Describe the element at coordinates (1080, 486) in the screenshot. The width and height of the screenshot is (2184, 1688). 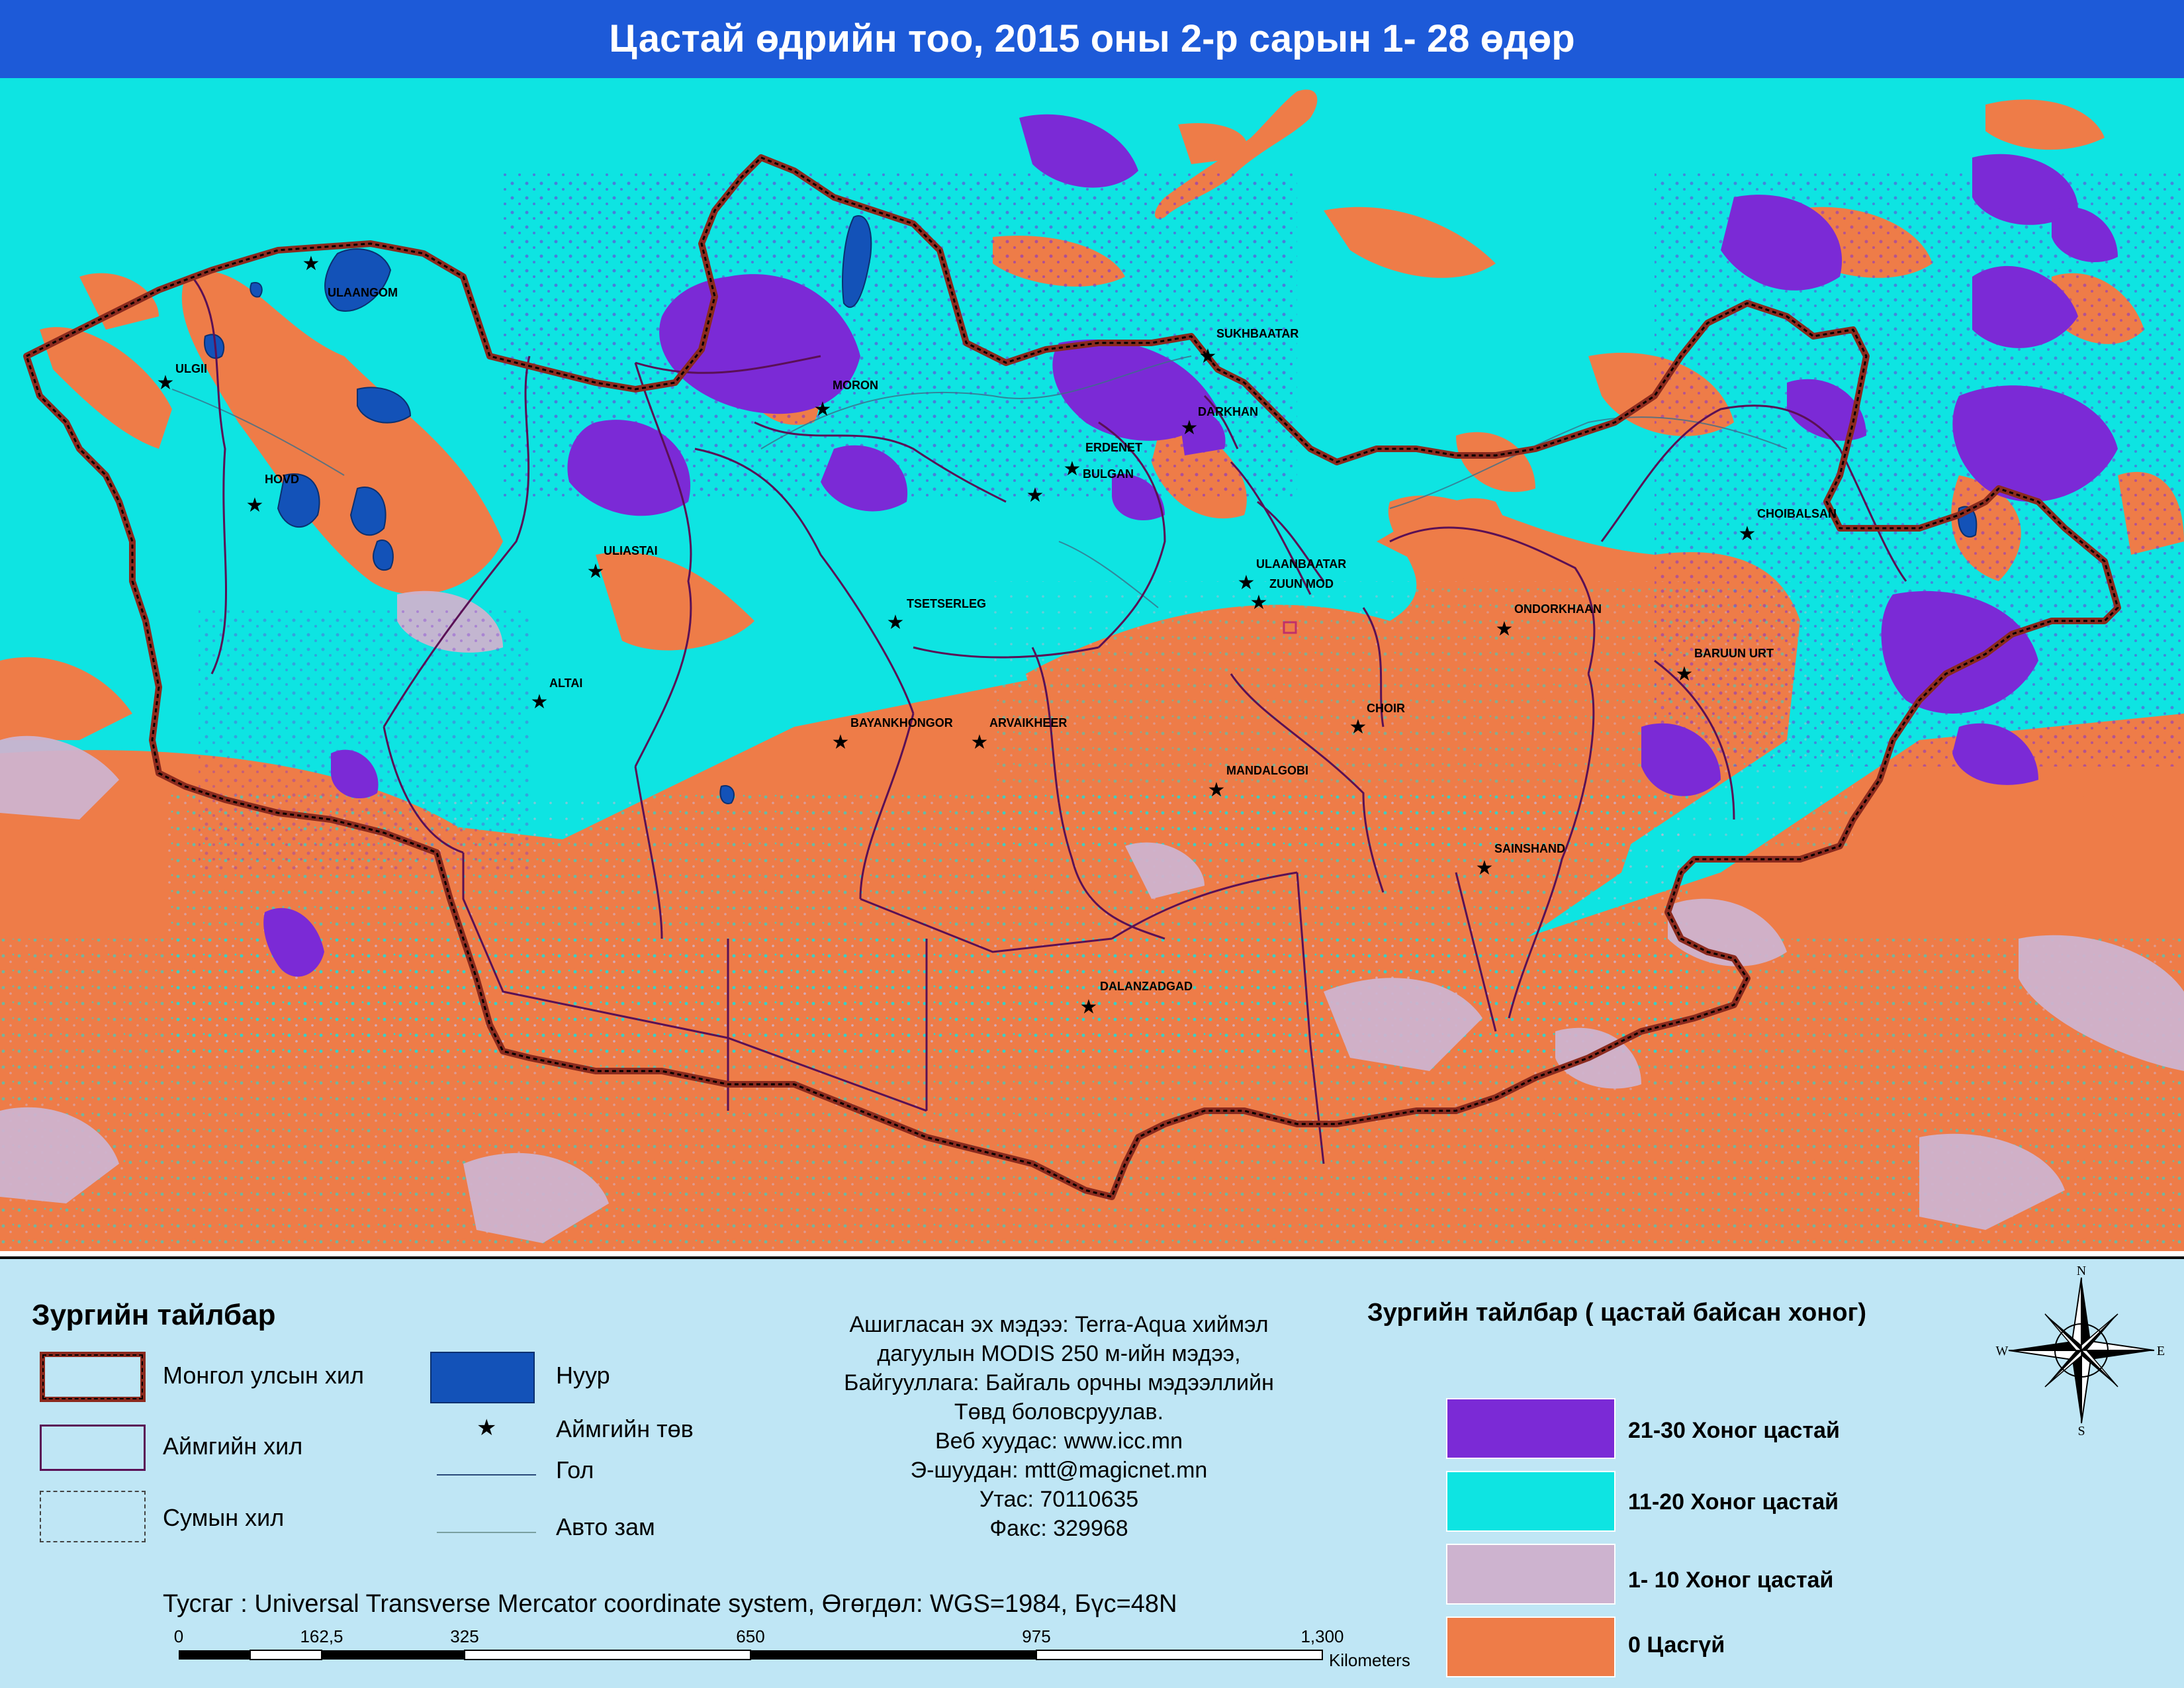
I see `city-bulgan: ★ BULGAN` at that location.